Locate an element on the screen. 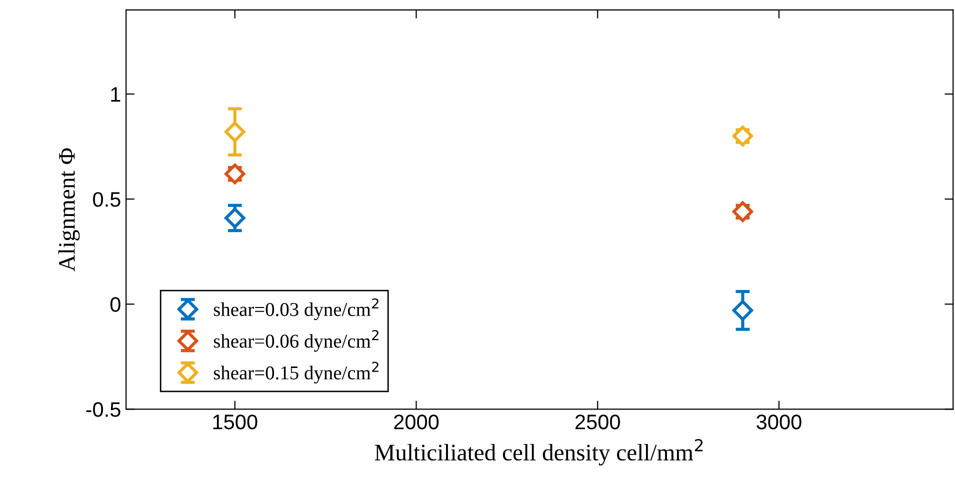 Image resolution: width=955 pixels, height=499 pixels. x-tick-label: 1500 is located at coordinates (235, 422).